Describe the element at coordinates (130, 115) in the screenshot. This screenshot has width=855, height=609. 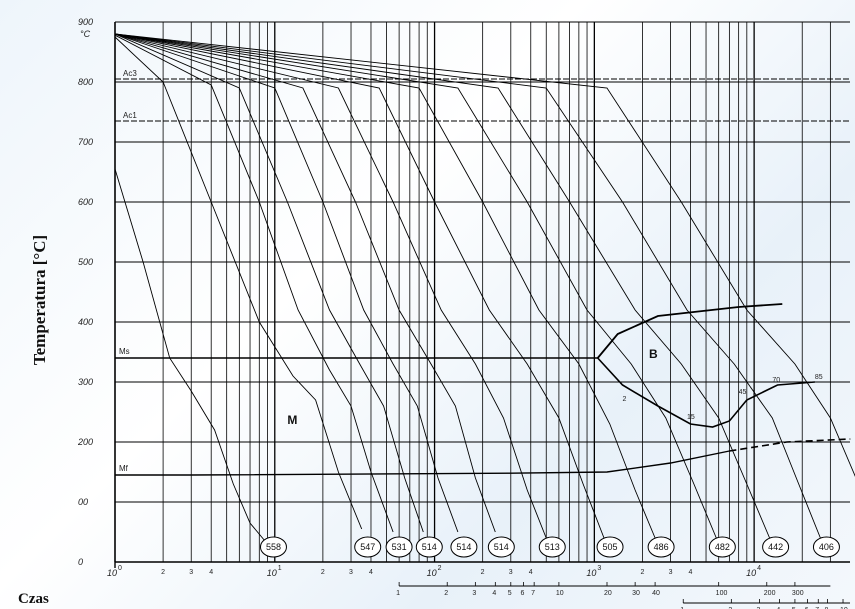
I see `ac1-label: Ac1` at that location.